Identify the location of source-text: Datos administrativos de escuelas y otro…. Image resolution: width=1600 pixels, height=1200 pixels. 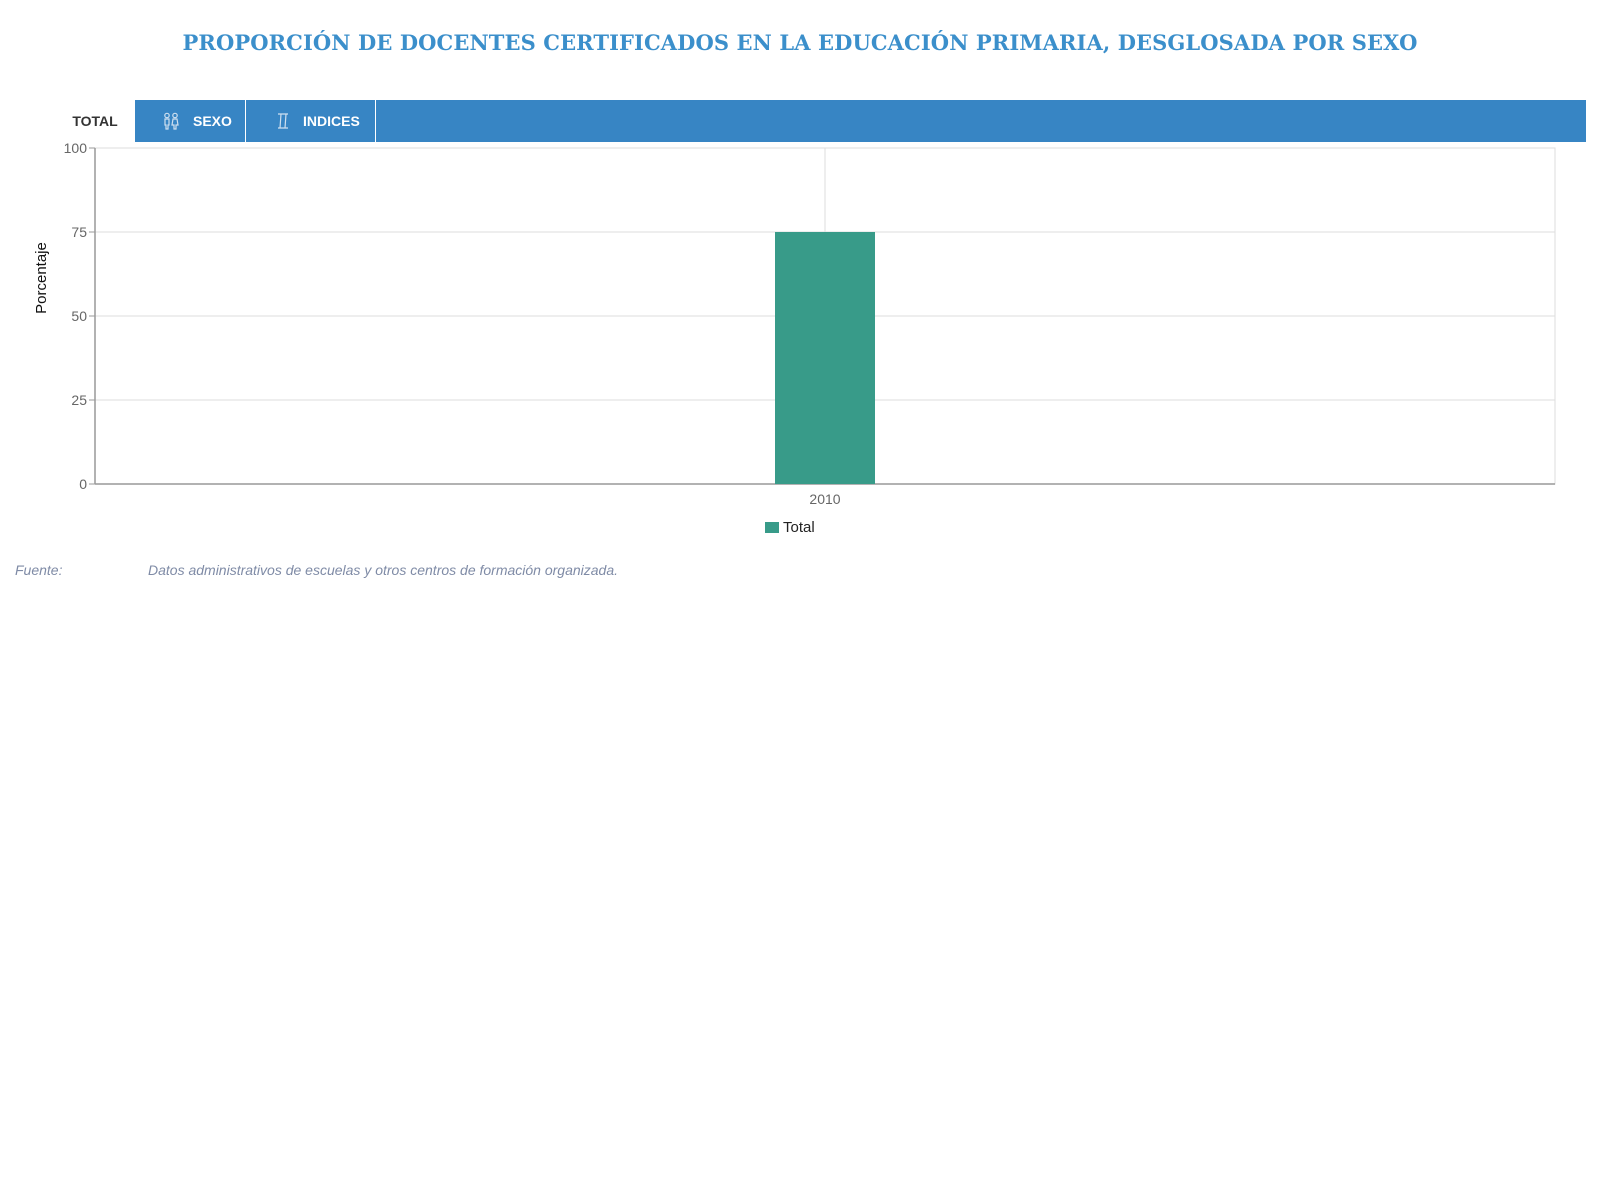
(383, 570).